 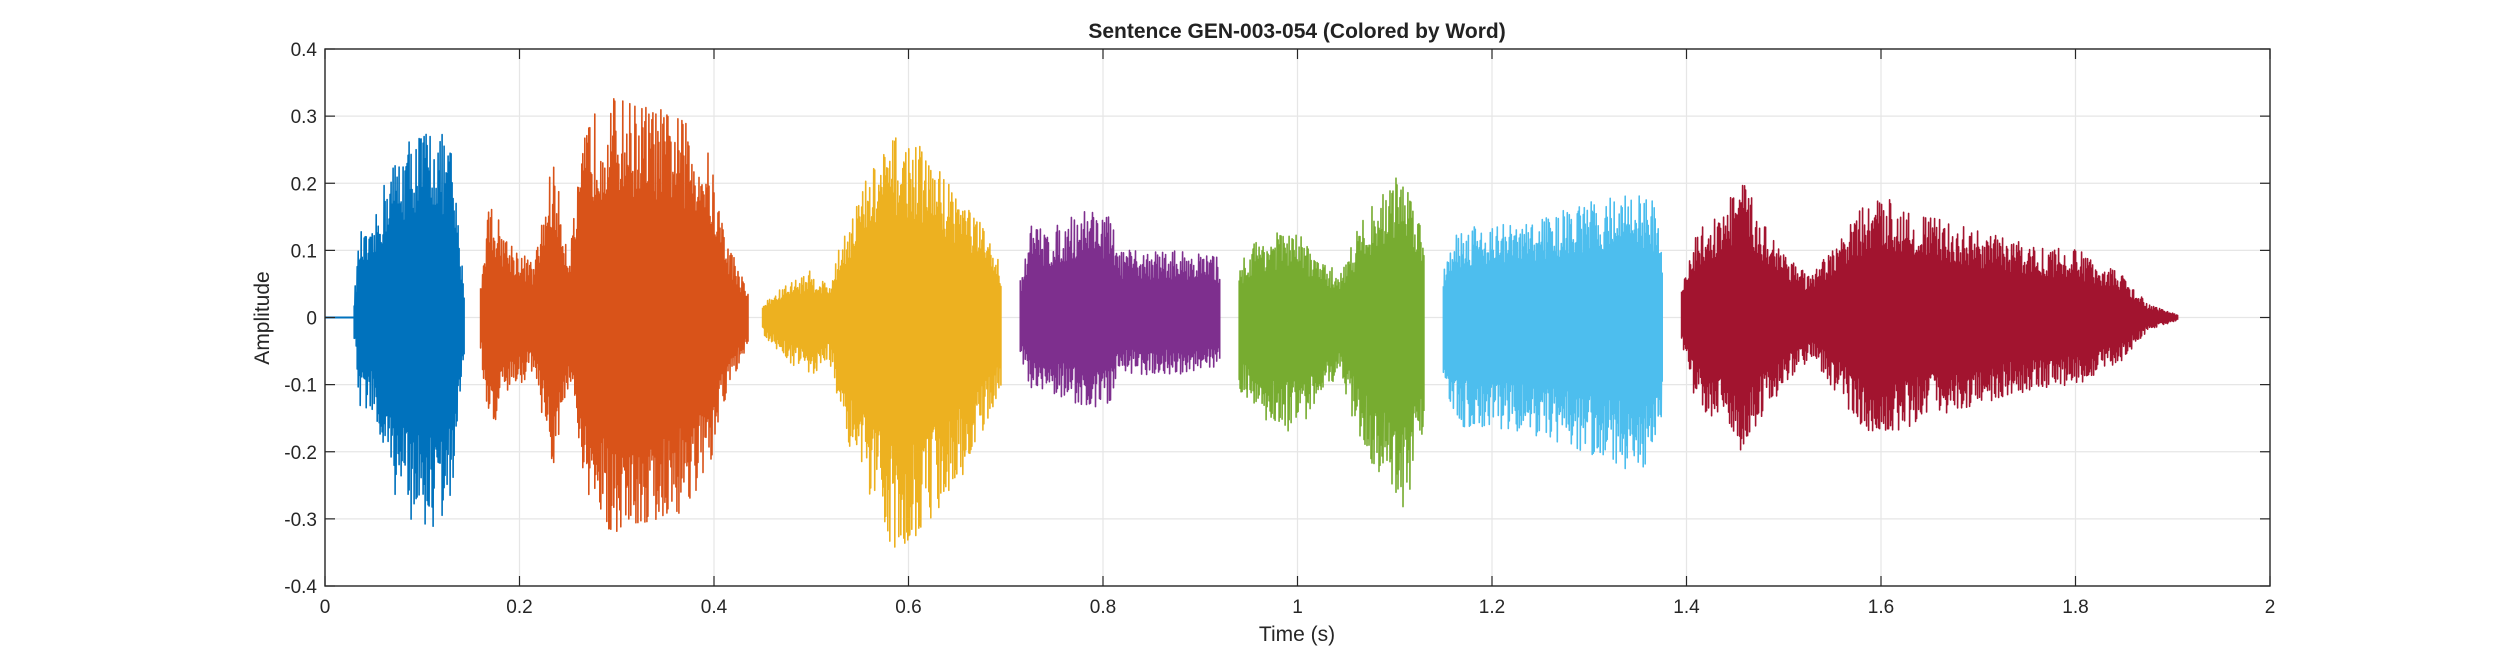 What do you see at coordinates (304, 117) in the screenshot?
I see `y-tick-label: 0.3` at bounding box center [304, 117].